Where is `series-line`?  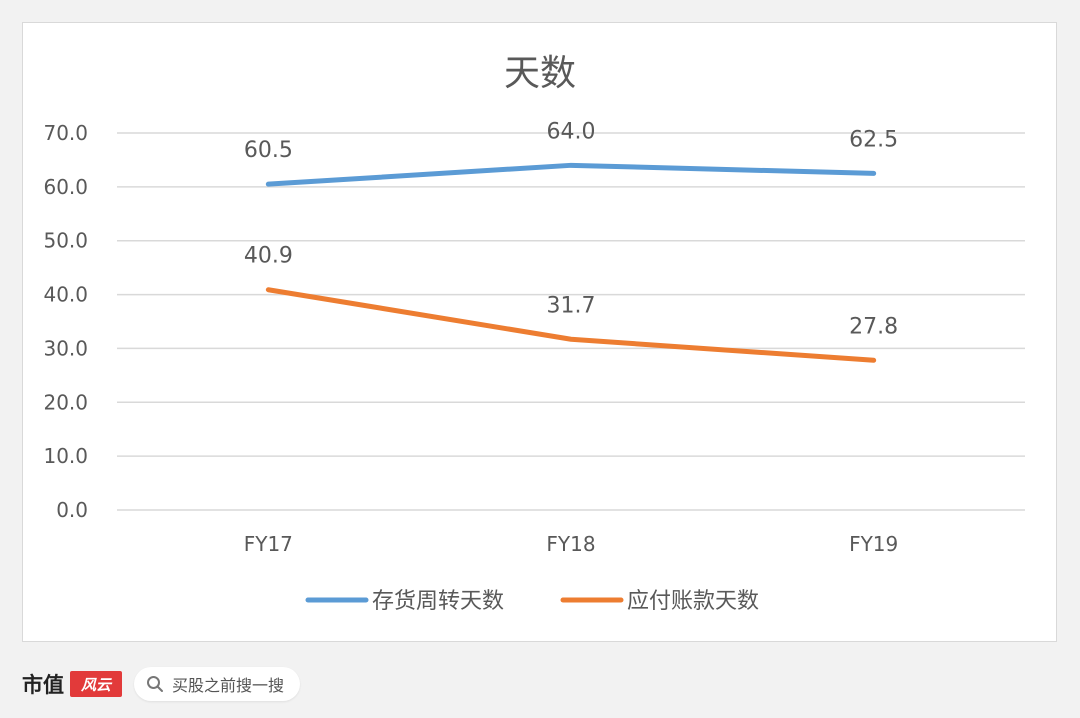
series-line is located at coordinates (571, 174).